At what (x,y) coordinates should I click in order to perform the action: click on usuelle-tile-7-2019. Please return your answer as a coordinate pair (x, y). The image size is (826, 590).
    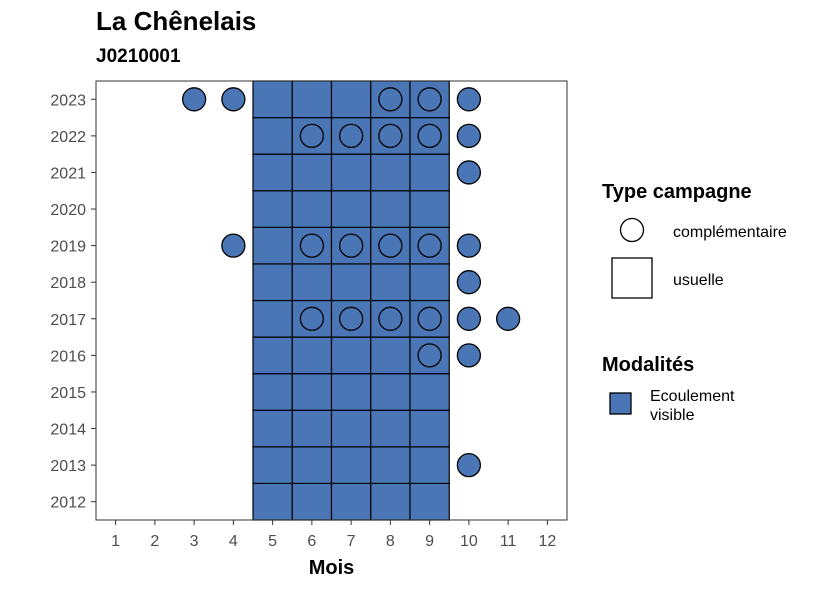
    Looking at the image, I should click on (351, 245).